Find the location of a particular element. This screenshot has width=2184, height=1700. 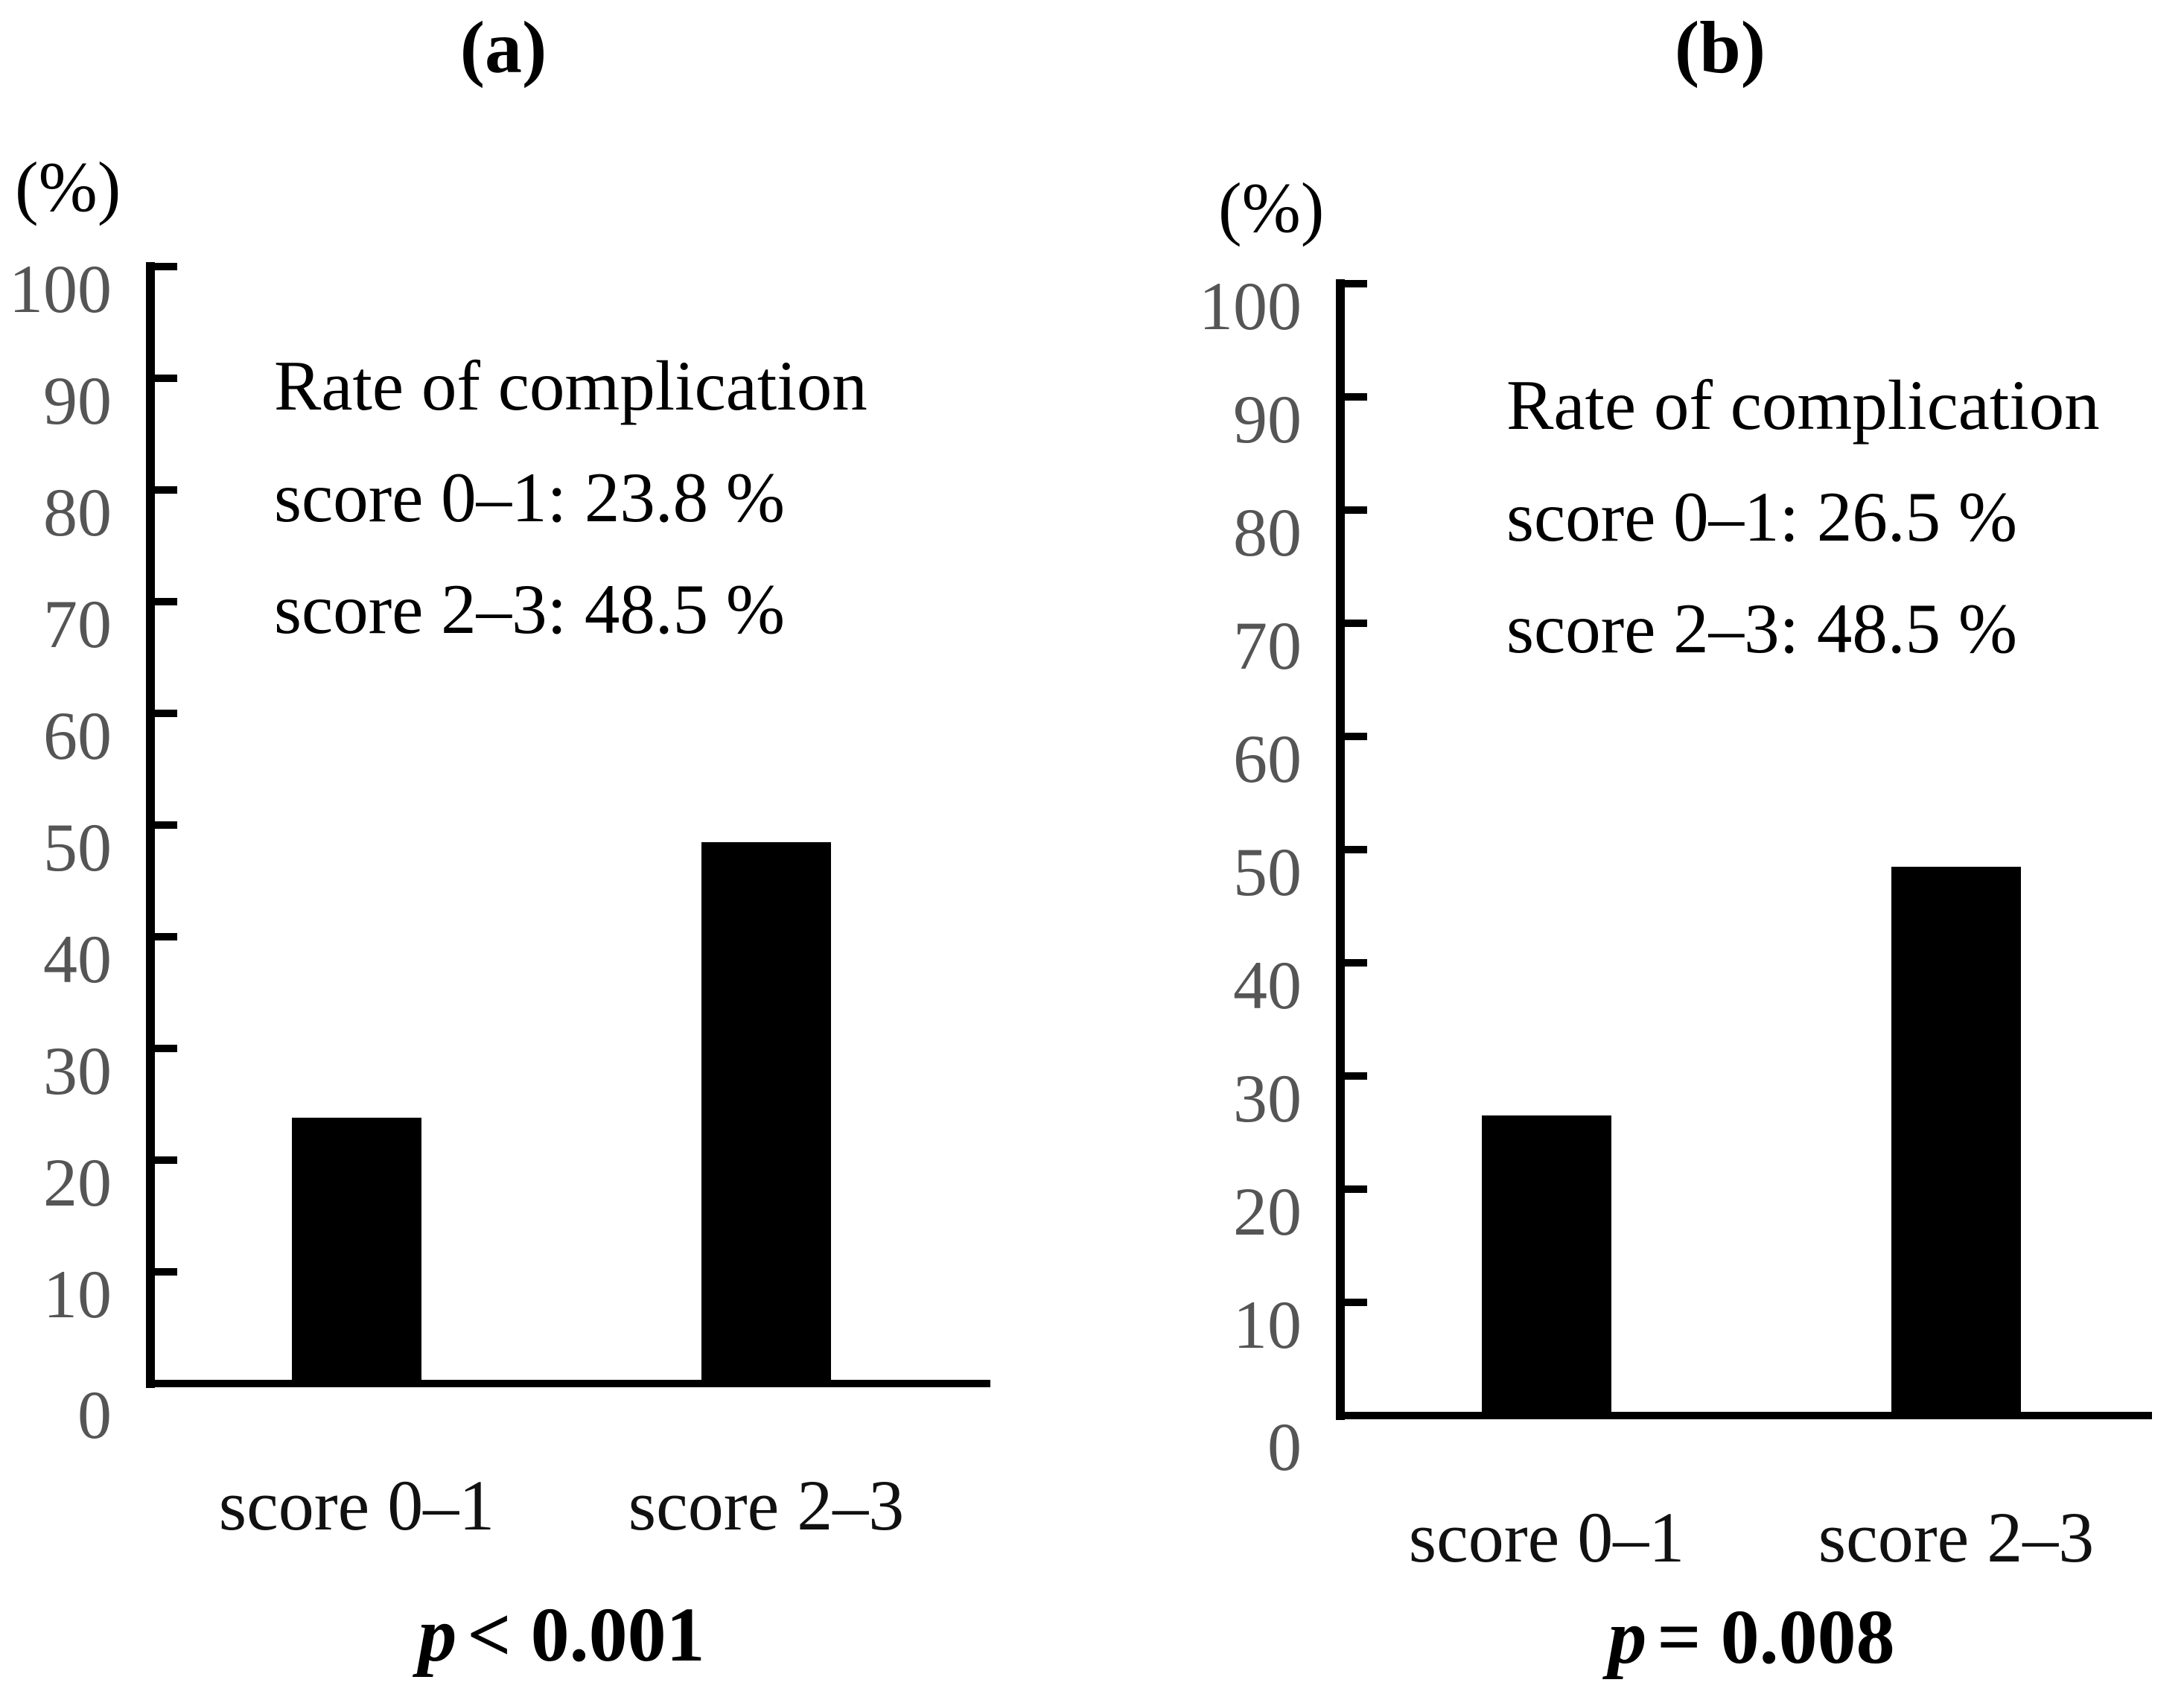

annotation-line-1: score 0–1: 26.5 % is located at coordinates (1761, 516).